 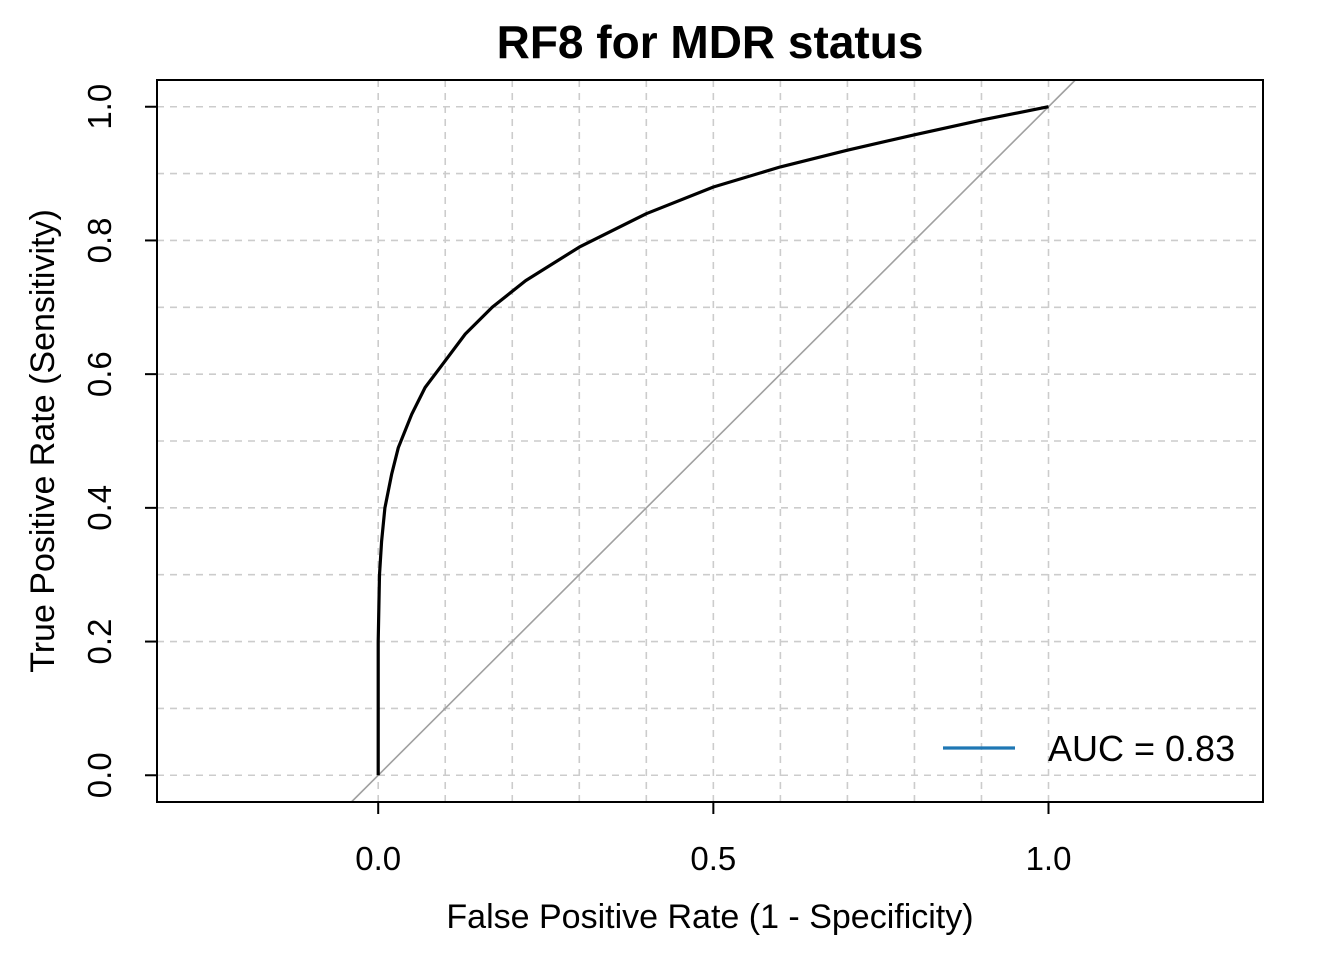 I want to click on y-tick-label: 0.2, so click(x=99, y=642).